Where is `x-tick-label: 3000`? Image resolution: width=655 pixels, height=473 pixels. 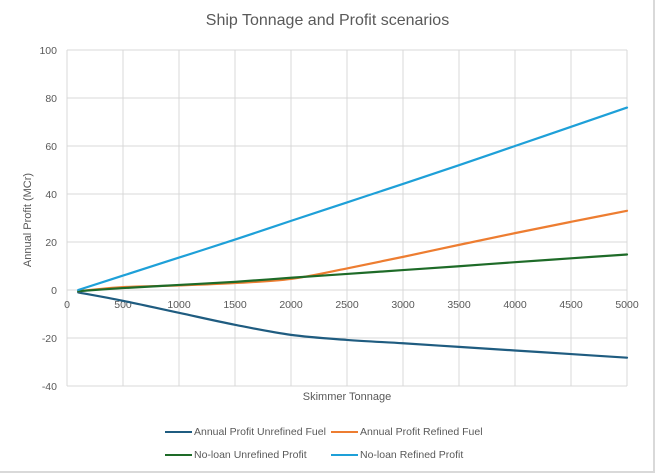 x-tick-label: 3000 is located at coordinates (403, 305).